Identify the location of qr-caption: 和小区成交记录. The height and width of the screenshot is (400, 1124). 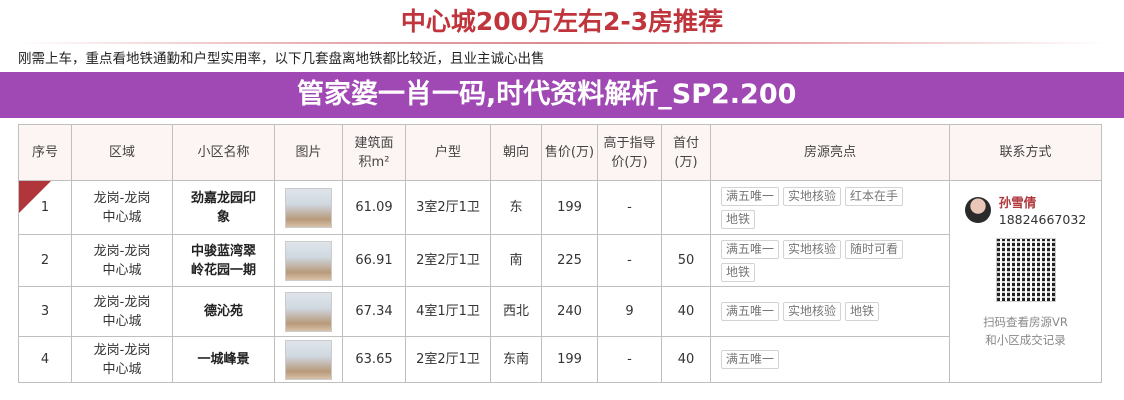
(1025, 340).